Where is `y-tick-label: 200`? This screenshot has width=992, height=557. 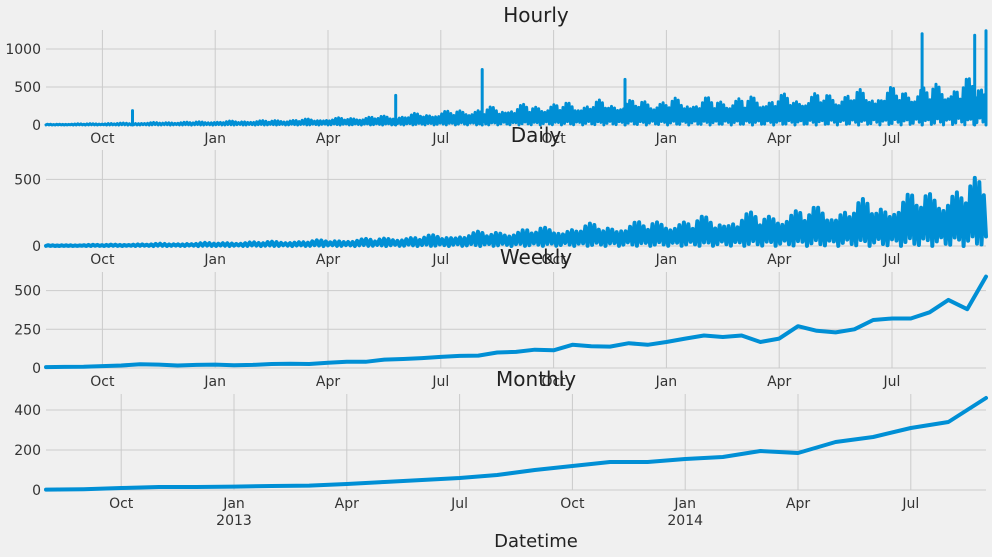
y-tick-label: 200 is located at coordinates (27, 451).